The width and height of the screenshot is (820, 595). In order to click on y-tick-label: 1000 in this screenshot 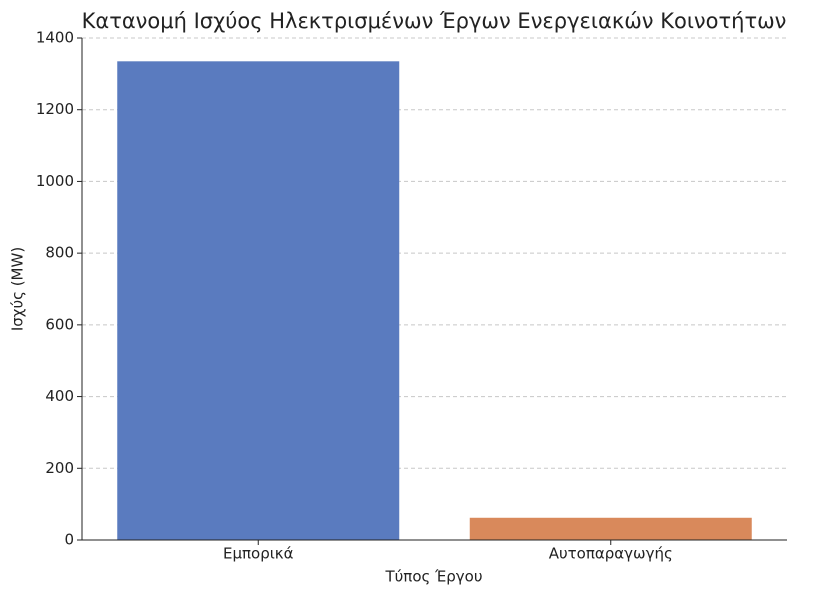, I will do `click(55, 181)`.